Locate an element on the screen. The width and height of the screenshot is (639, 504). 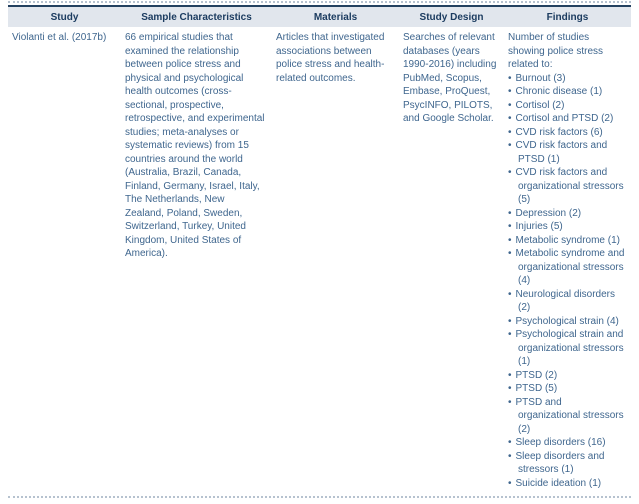
top-dotted-rule is located at coordinates (319, 2).